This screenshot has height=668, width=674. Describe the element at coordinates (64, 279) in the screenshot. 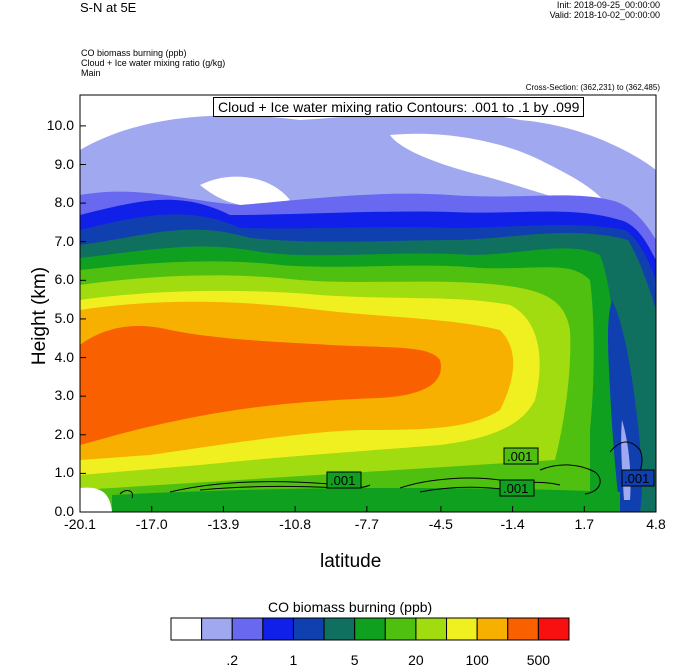

I see `y-tick-label: 6.0` at that location.